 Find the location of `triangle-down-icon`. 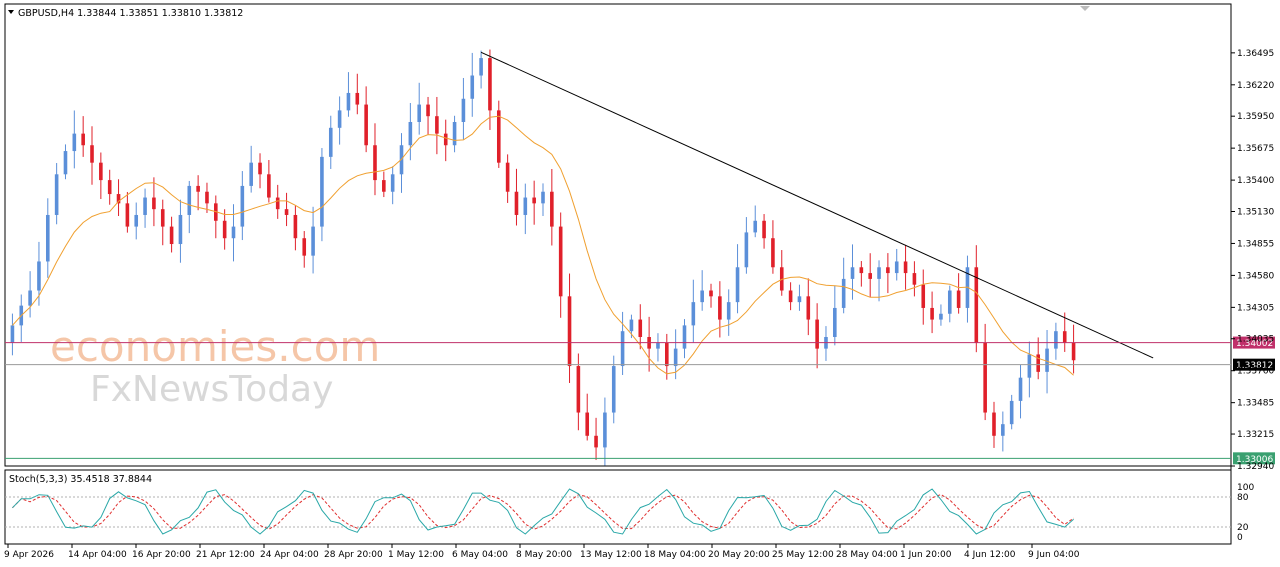

triangle-down-icon is located at coordinates (1085, 8).